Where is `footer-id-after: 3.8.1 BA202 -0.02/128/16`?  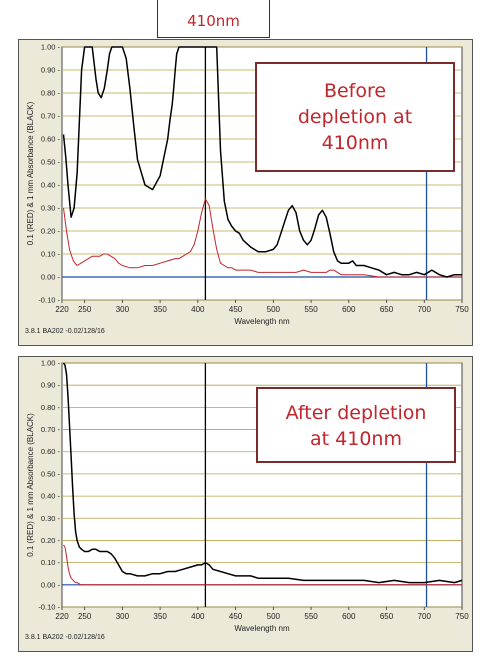 footer-id-after: 3.8.1 BA202 -0.02/128/16 is located at coordinates (65, 637).